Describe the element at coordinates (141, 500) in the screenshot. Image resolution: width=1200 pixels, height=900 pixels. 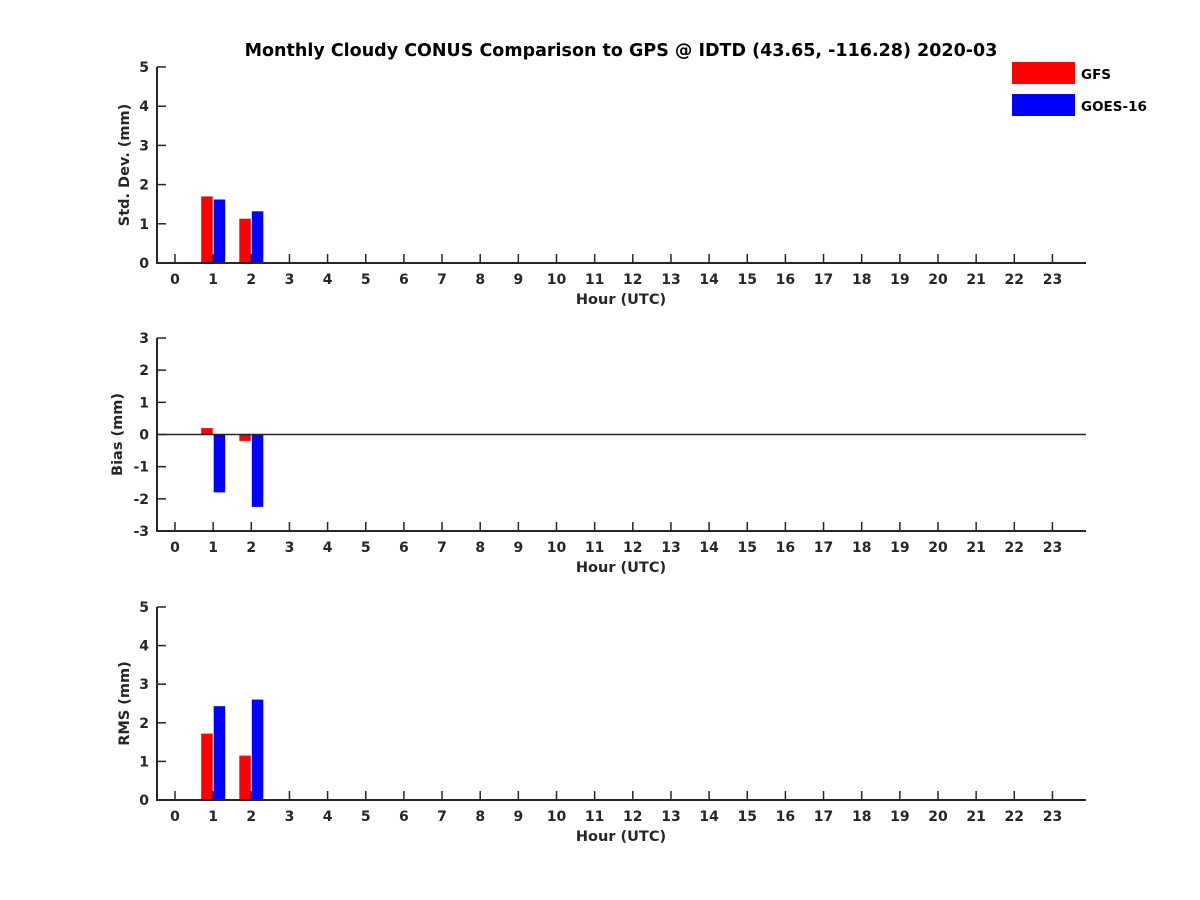
I see `y-tick-label: -2` at that location.